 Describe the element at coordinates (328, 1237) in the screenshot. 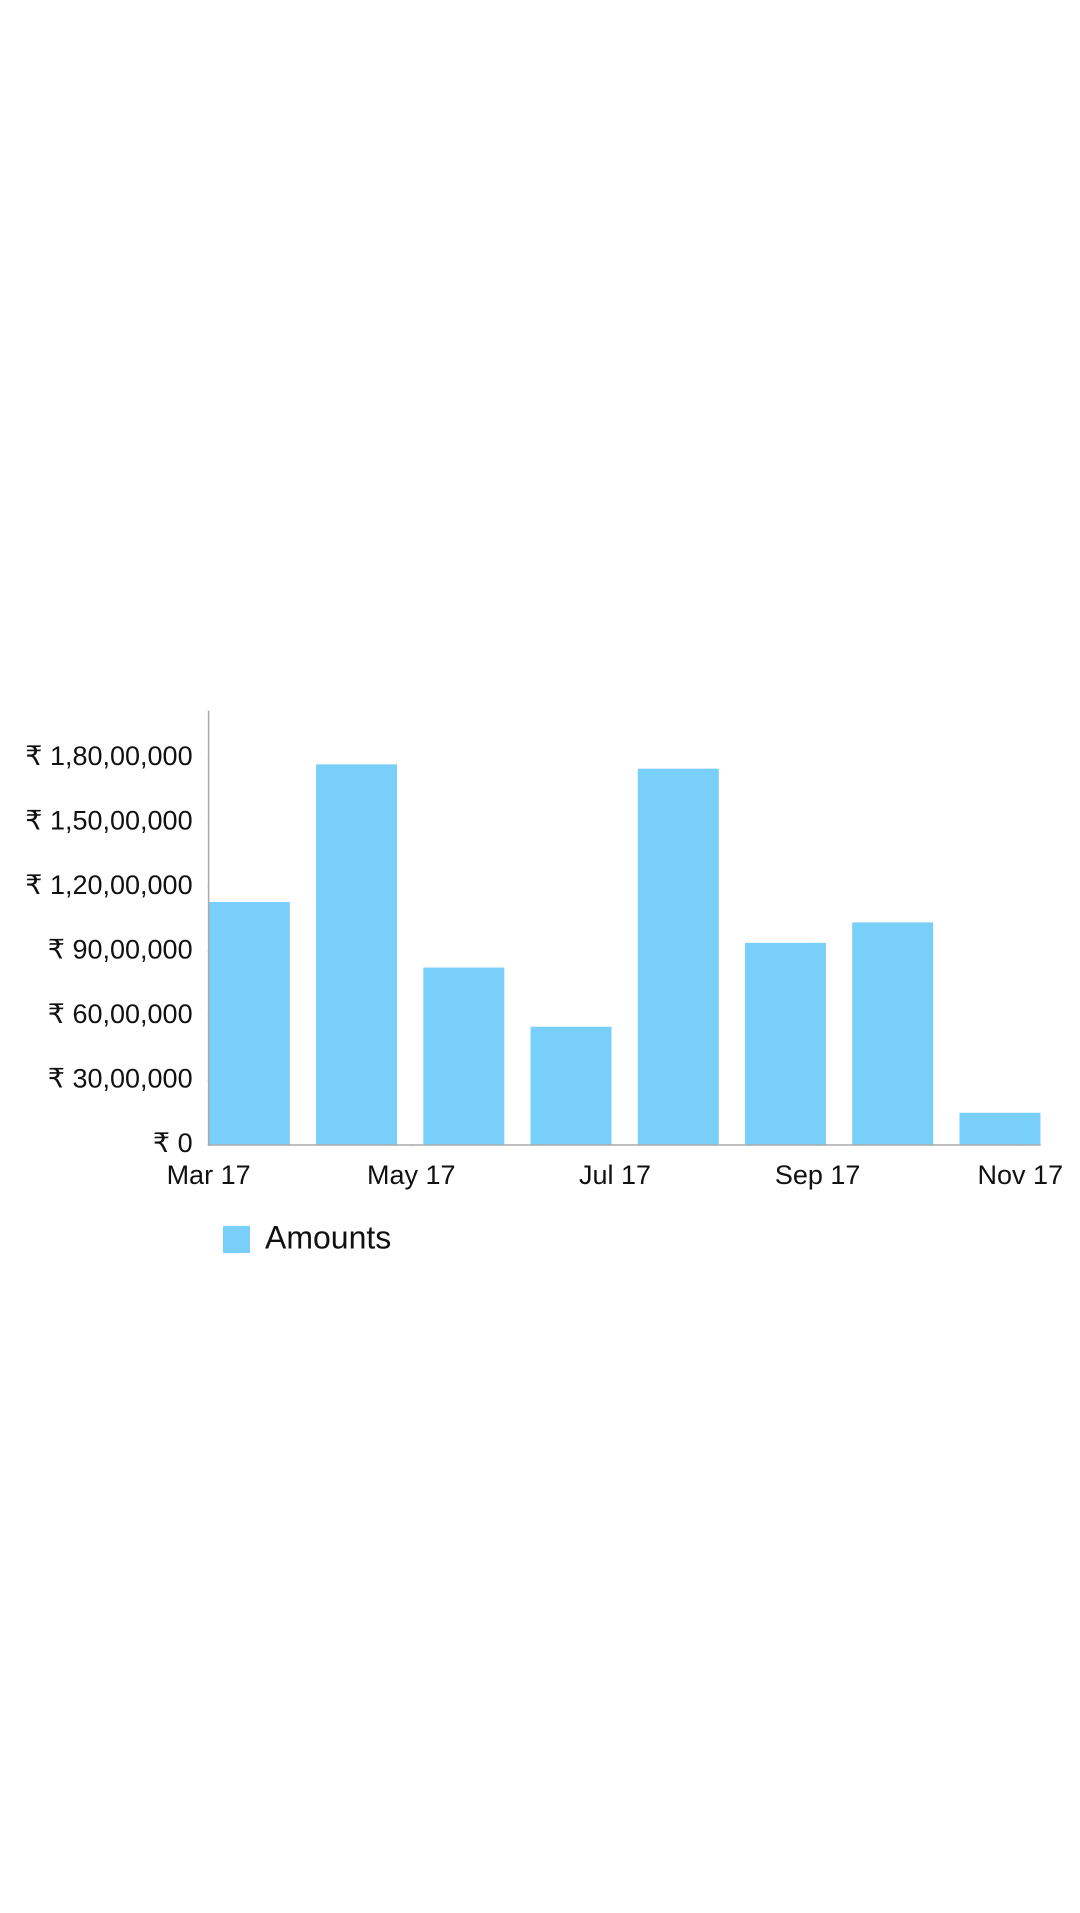

I see `legend-label: Amounts` at that location.